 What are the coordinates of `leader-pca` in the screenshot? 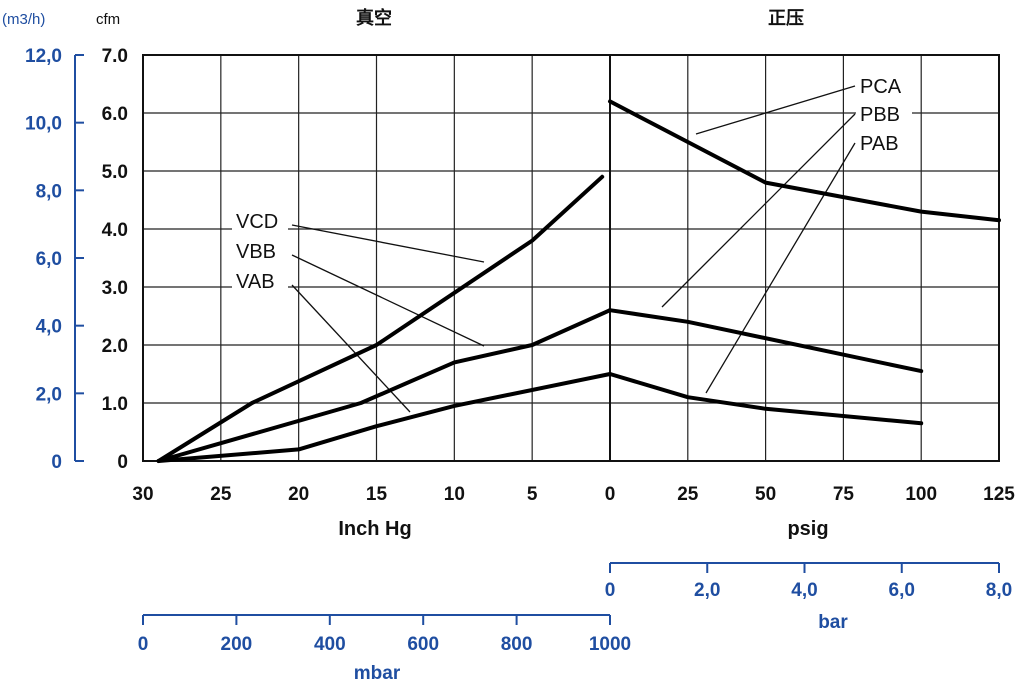 It's located at (775, 110).